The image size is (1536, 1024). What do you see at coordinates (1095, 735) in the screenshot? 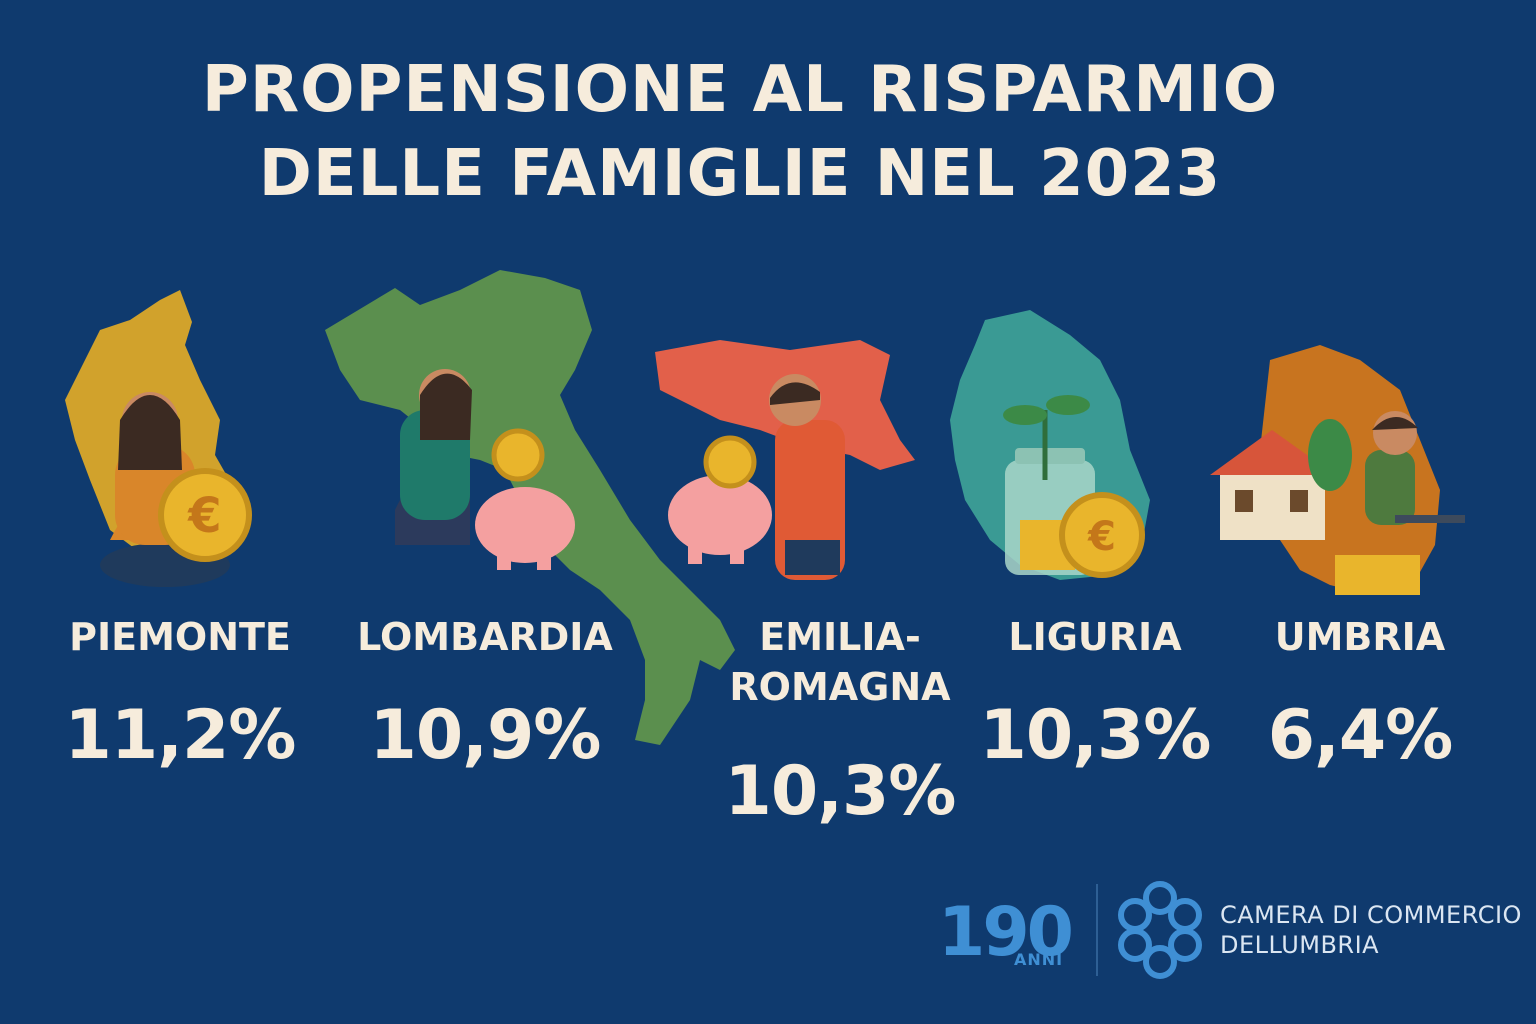
I see `region-value-liguria: 10,3%` at bounding box center [1095, 735].